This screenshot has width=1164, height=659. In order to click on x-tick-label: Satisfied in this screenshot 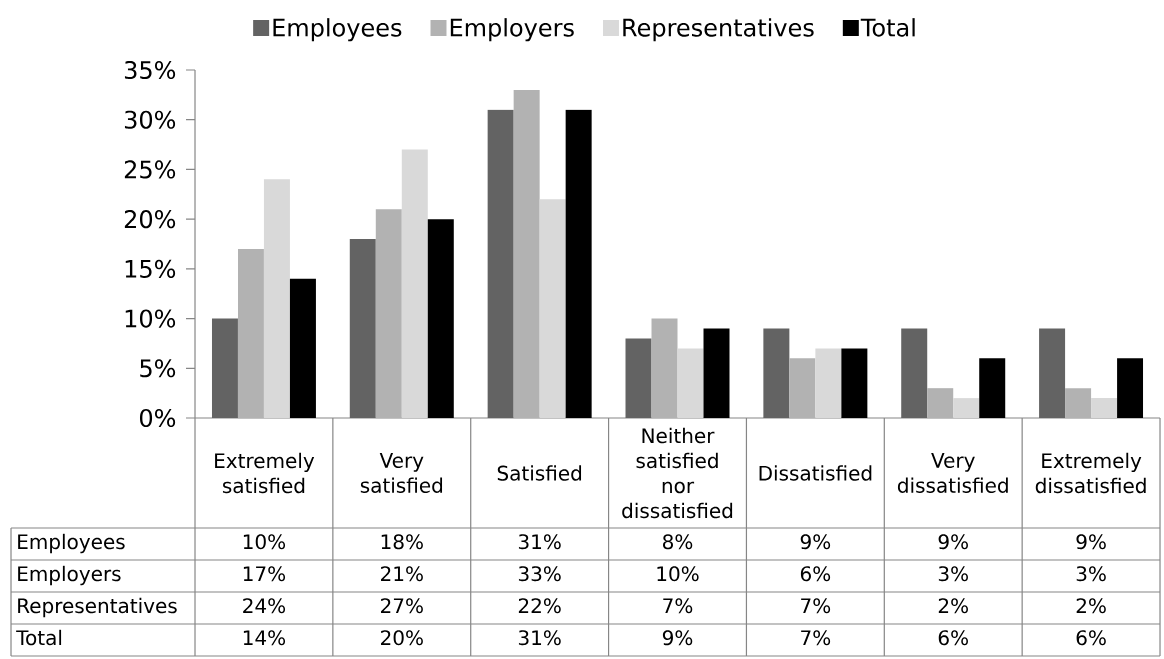, I will do `click(539, 473)`.